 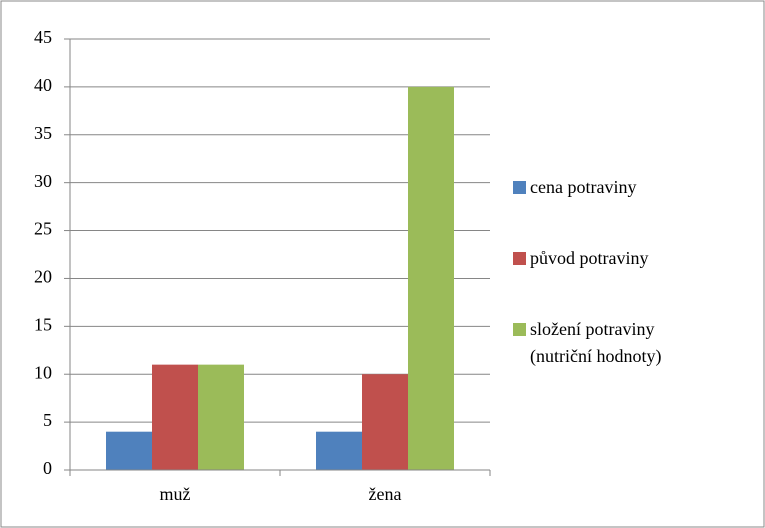 What do you see at coordinates (385, 494) in the screenshot?
I see `x-tick-label: žena` at bounding box center [385, 494].